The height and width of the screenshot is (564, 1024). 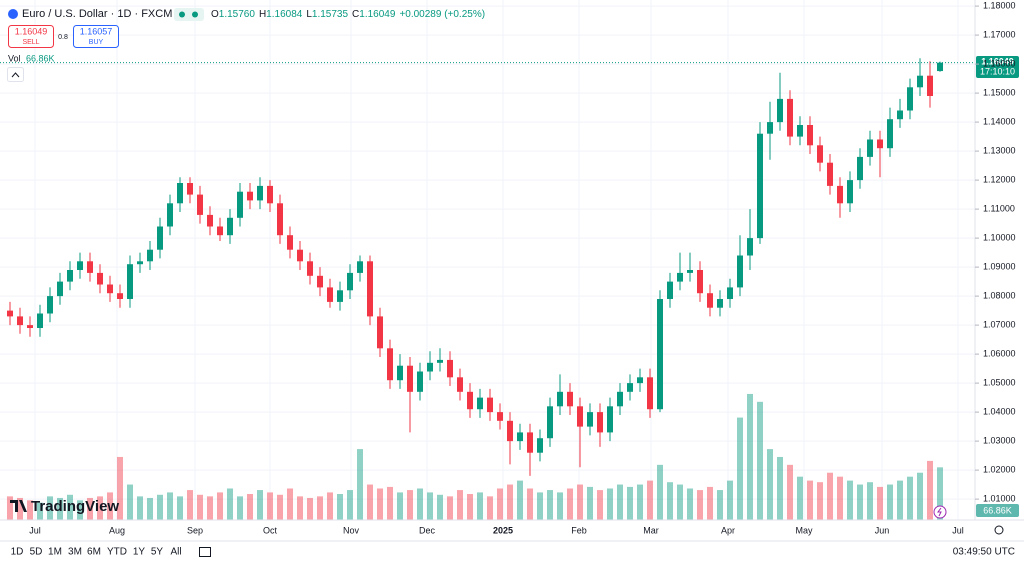 What do you see at coordinates (997, 61) in the screenshot?
I see `price-tag-value: 1.16049` at bounding box center [997, 61].